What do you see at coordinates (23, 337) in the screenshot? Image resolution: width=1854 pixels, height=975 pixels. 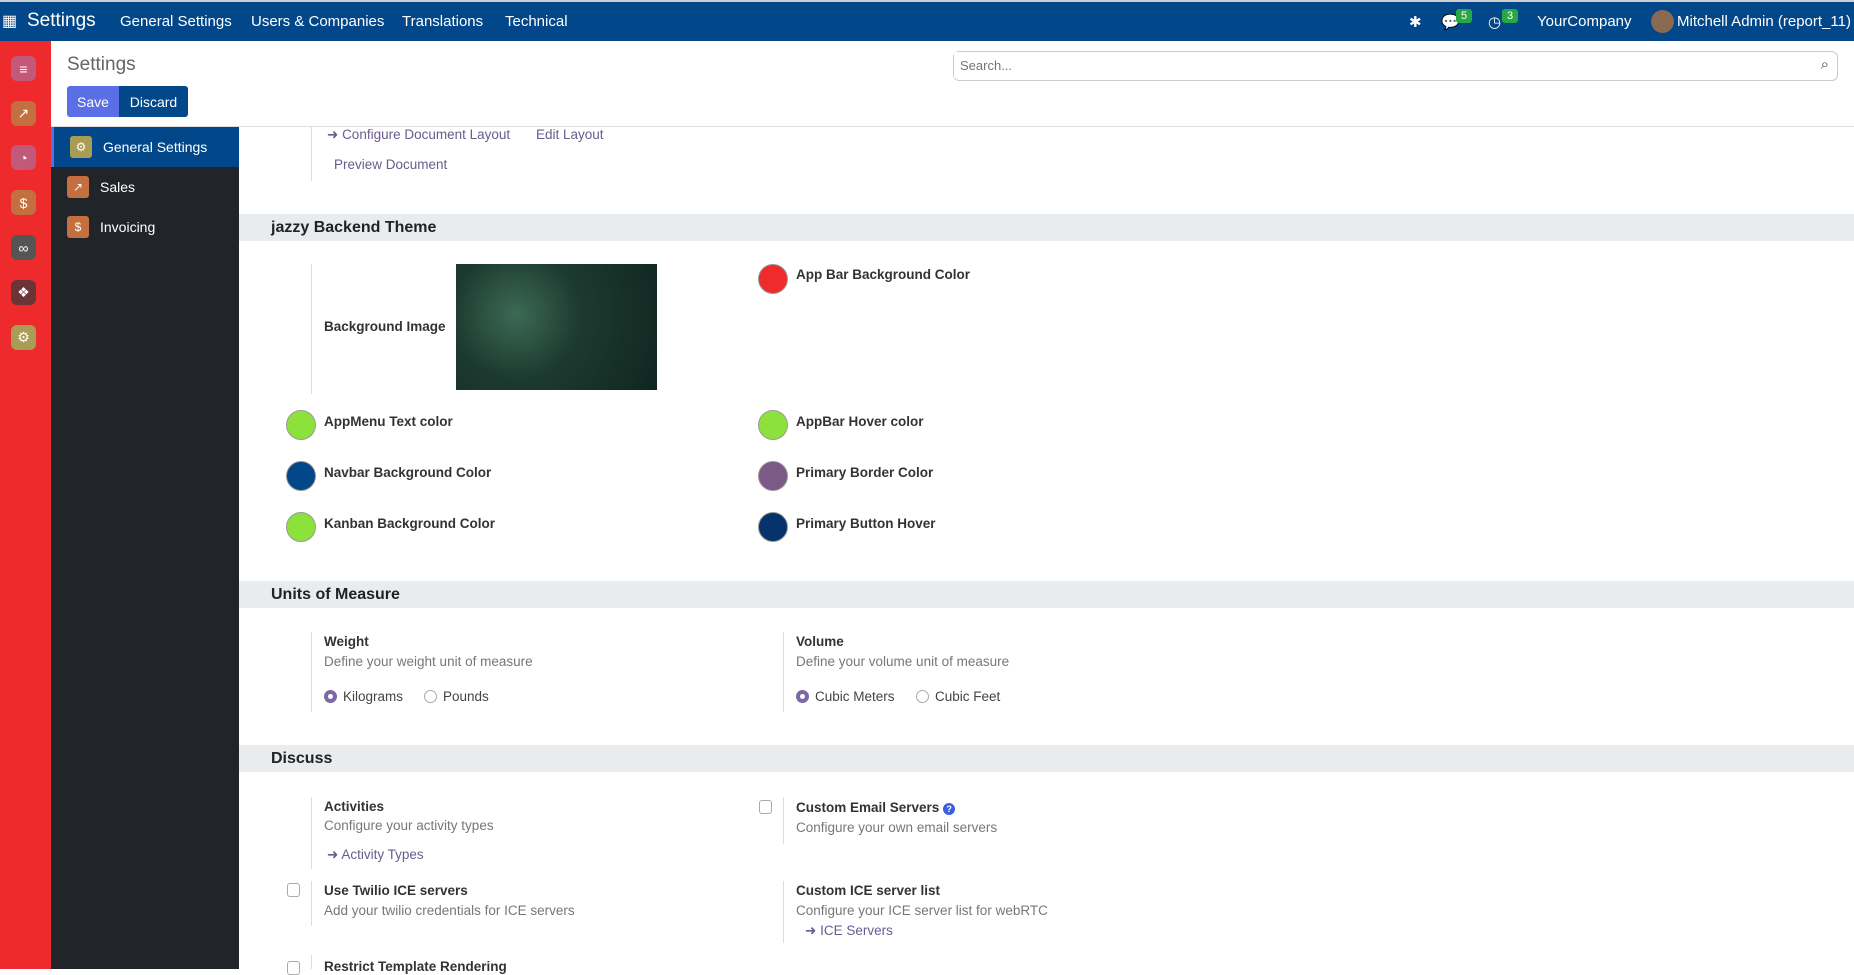 I see `settings-icon: ⚙` at bounding box center [23, 337].